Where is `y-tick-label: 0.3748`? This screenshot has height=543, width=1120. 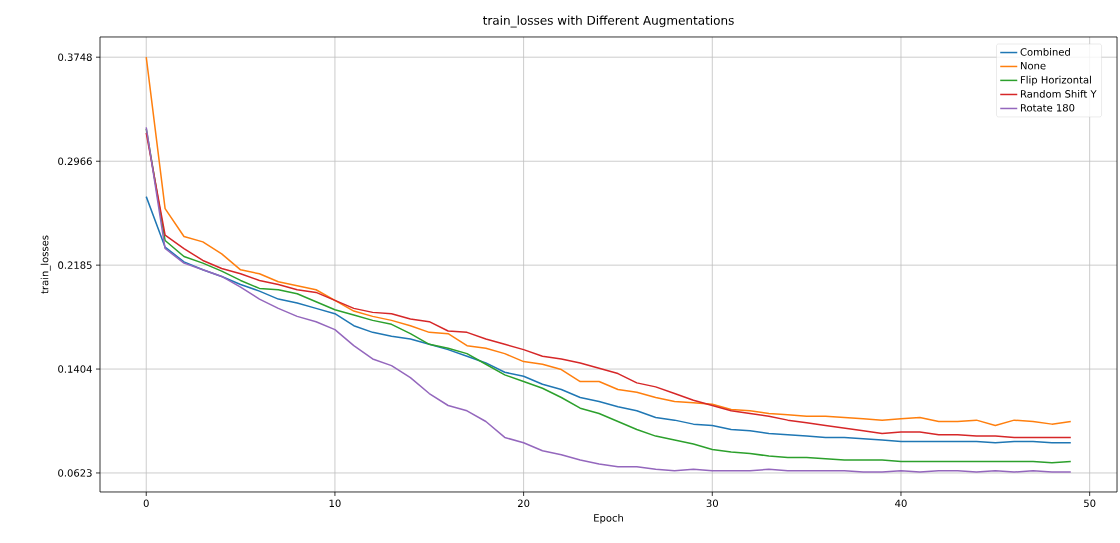 y-tick-label: 0.3748 is located at coordinates (75, 57).